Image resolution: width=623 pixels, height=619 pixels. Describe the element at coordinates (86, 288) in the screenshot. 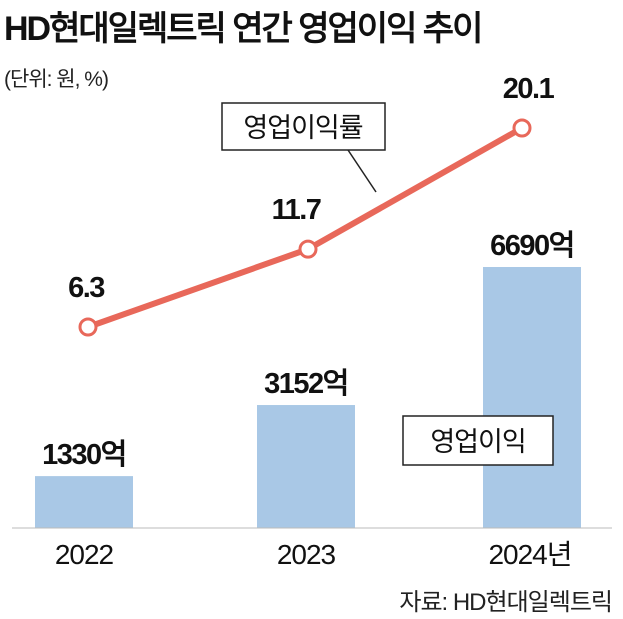

I see `line-value-label: 6.3` at that location.